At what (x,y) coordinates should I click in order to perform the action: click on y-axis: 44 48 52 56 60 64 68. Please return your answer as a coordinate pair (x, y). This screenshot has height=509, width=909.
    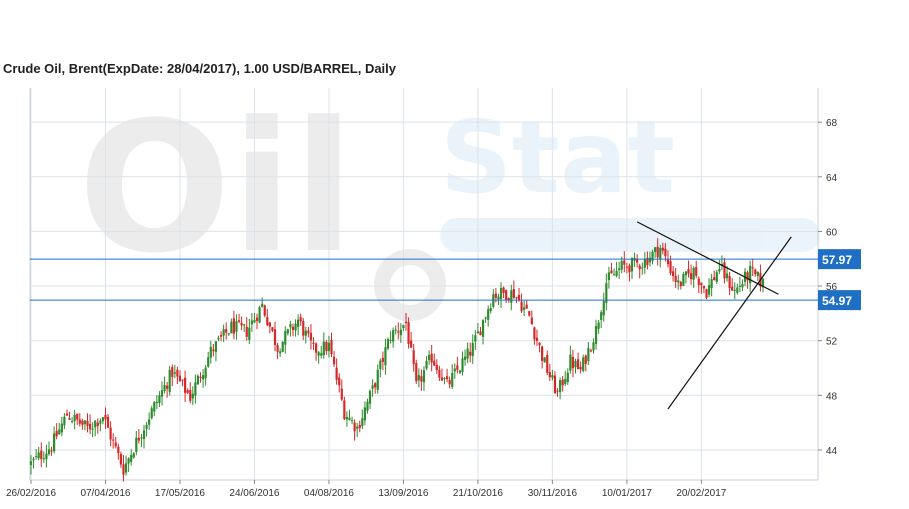
    Looking at the image, I should click on (828, 287).